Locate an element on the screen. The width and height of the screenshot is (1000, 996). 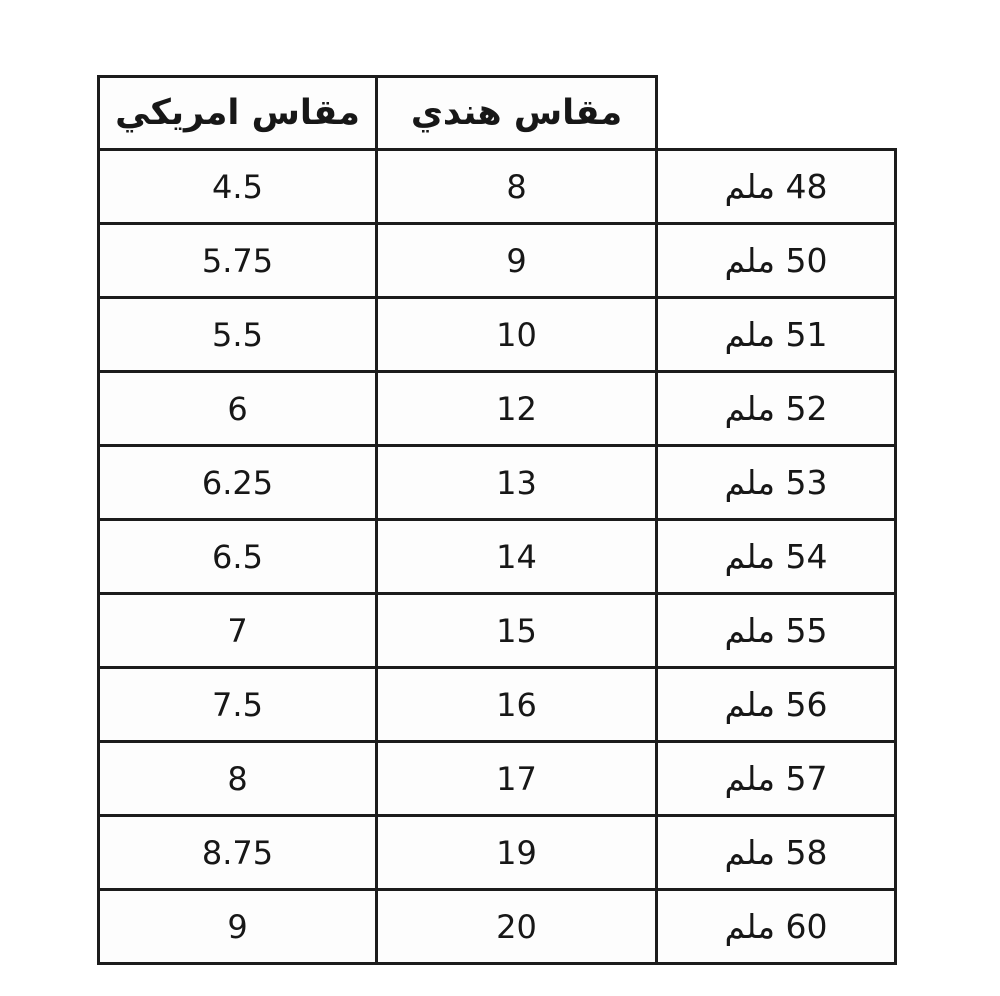
cell-indian-size: 13 is located at coordinates (516, 482).